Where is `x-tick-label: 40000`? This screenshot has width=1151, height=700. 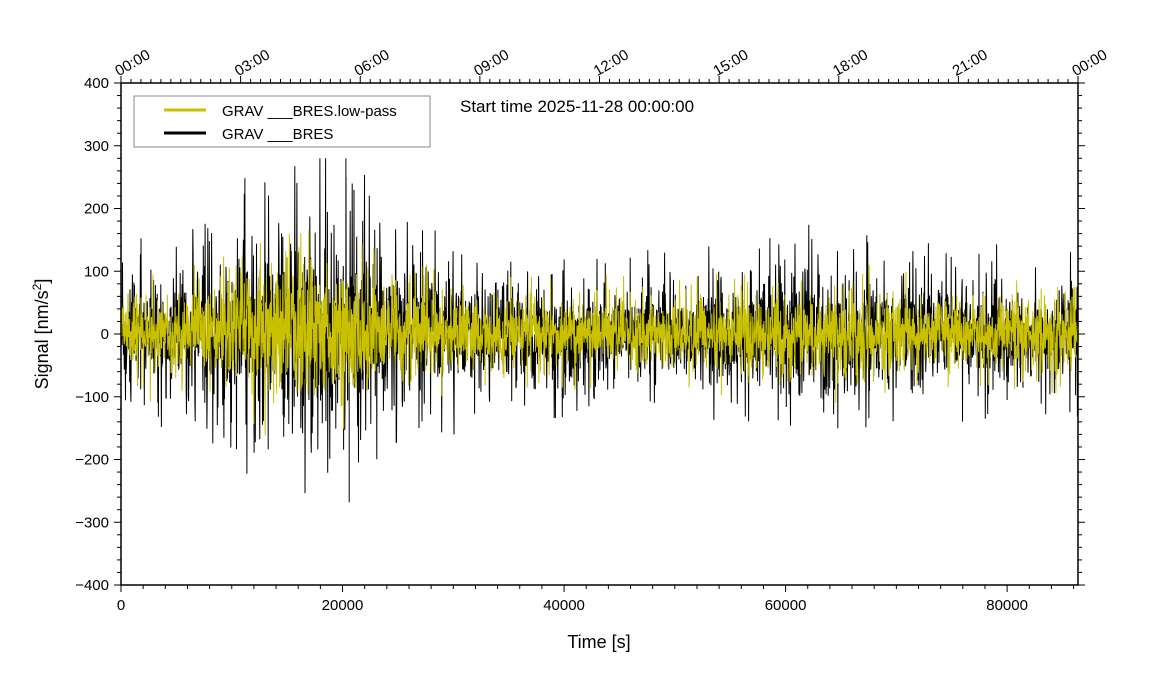
x-tick-label: 40000 is located at coordinates (564, 605).